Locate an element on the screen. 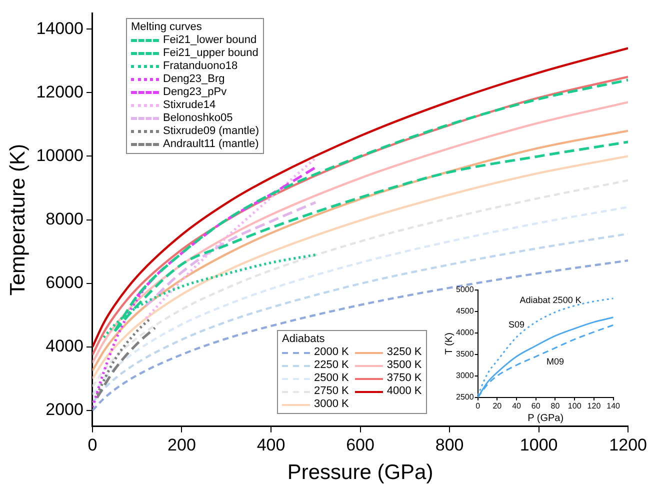  y-tick-label: 3000 is located at coordinates (465, 375).